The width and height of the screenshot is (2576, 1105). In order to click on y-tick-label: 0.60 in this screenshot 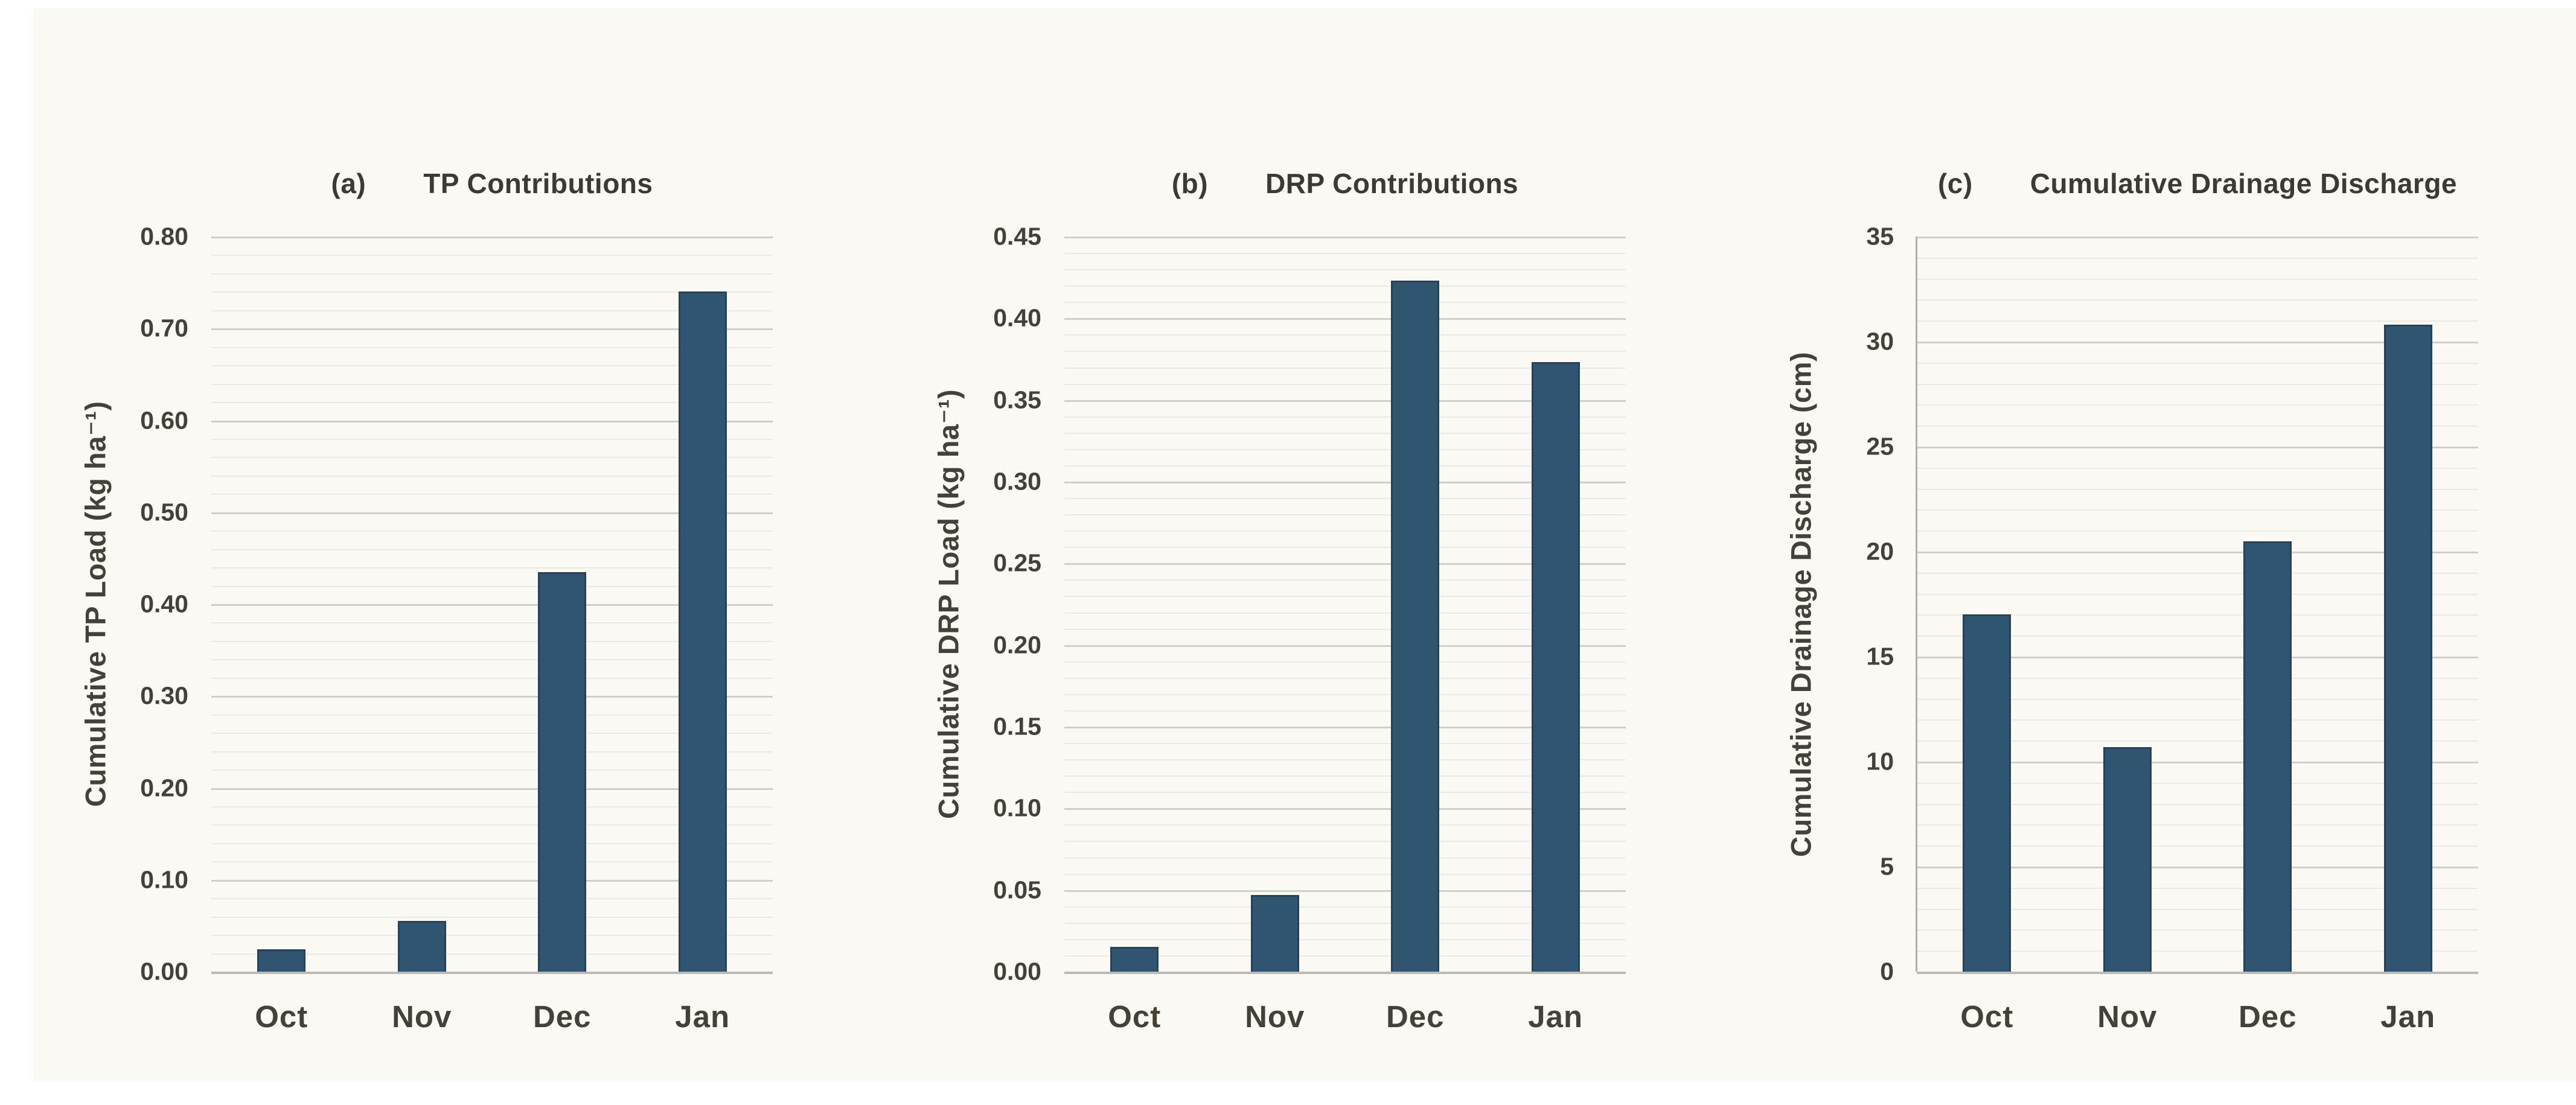, I will do `click(164, 420)`.